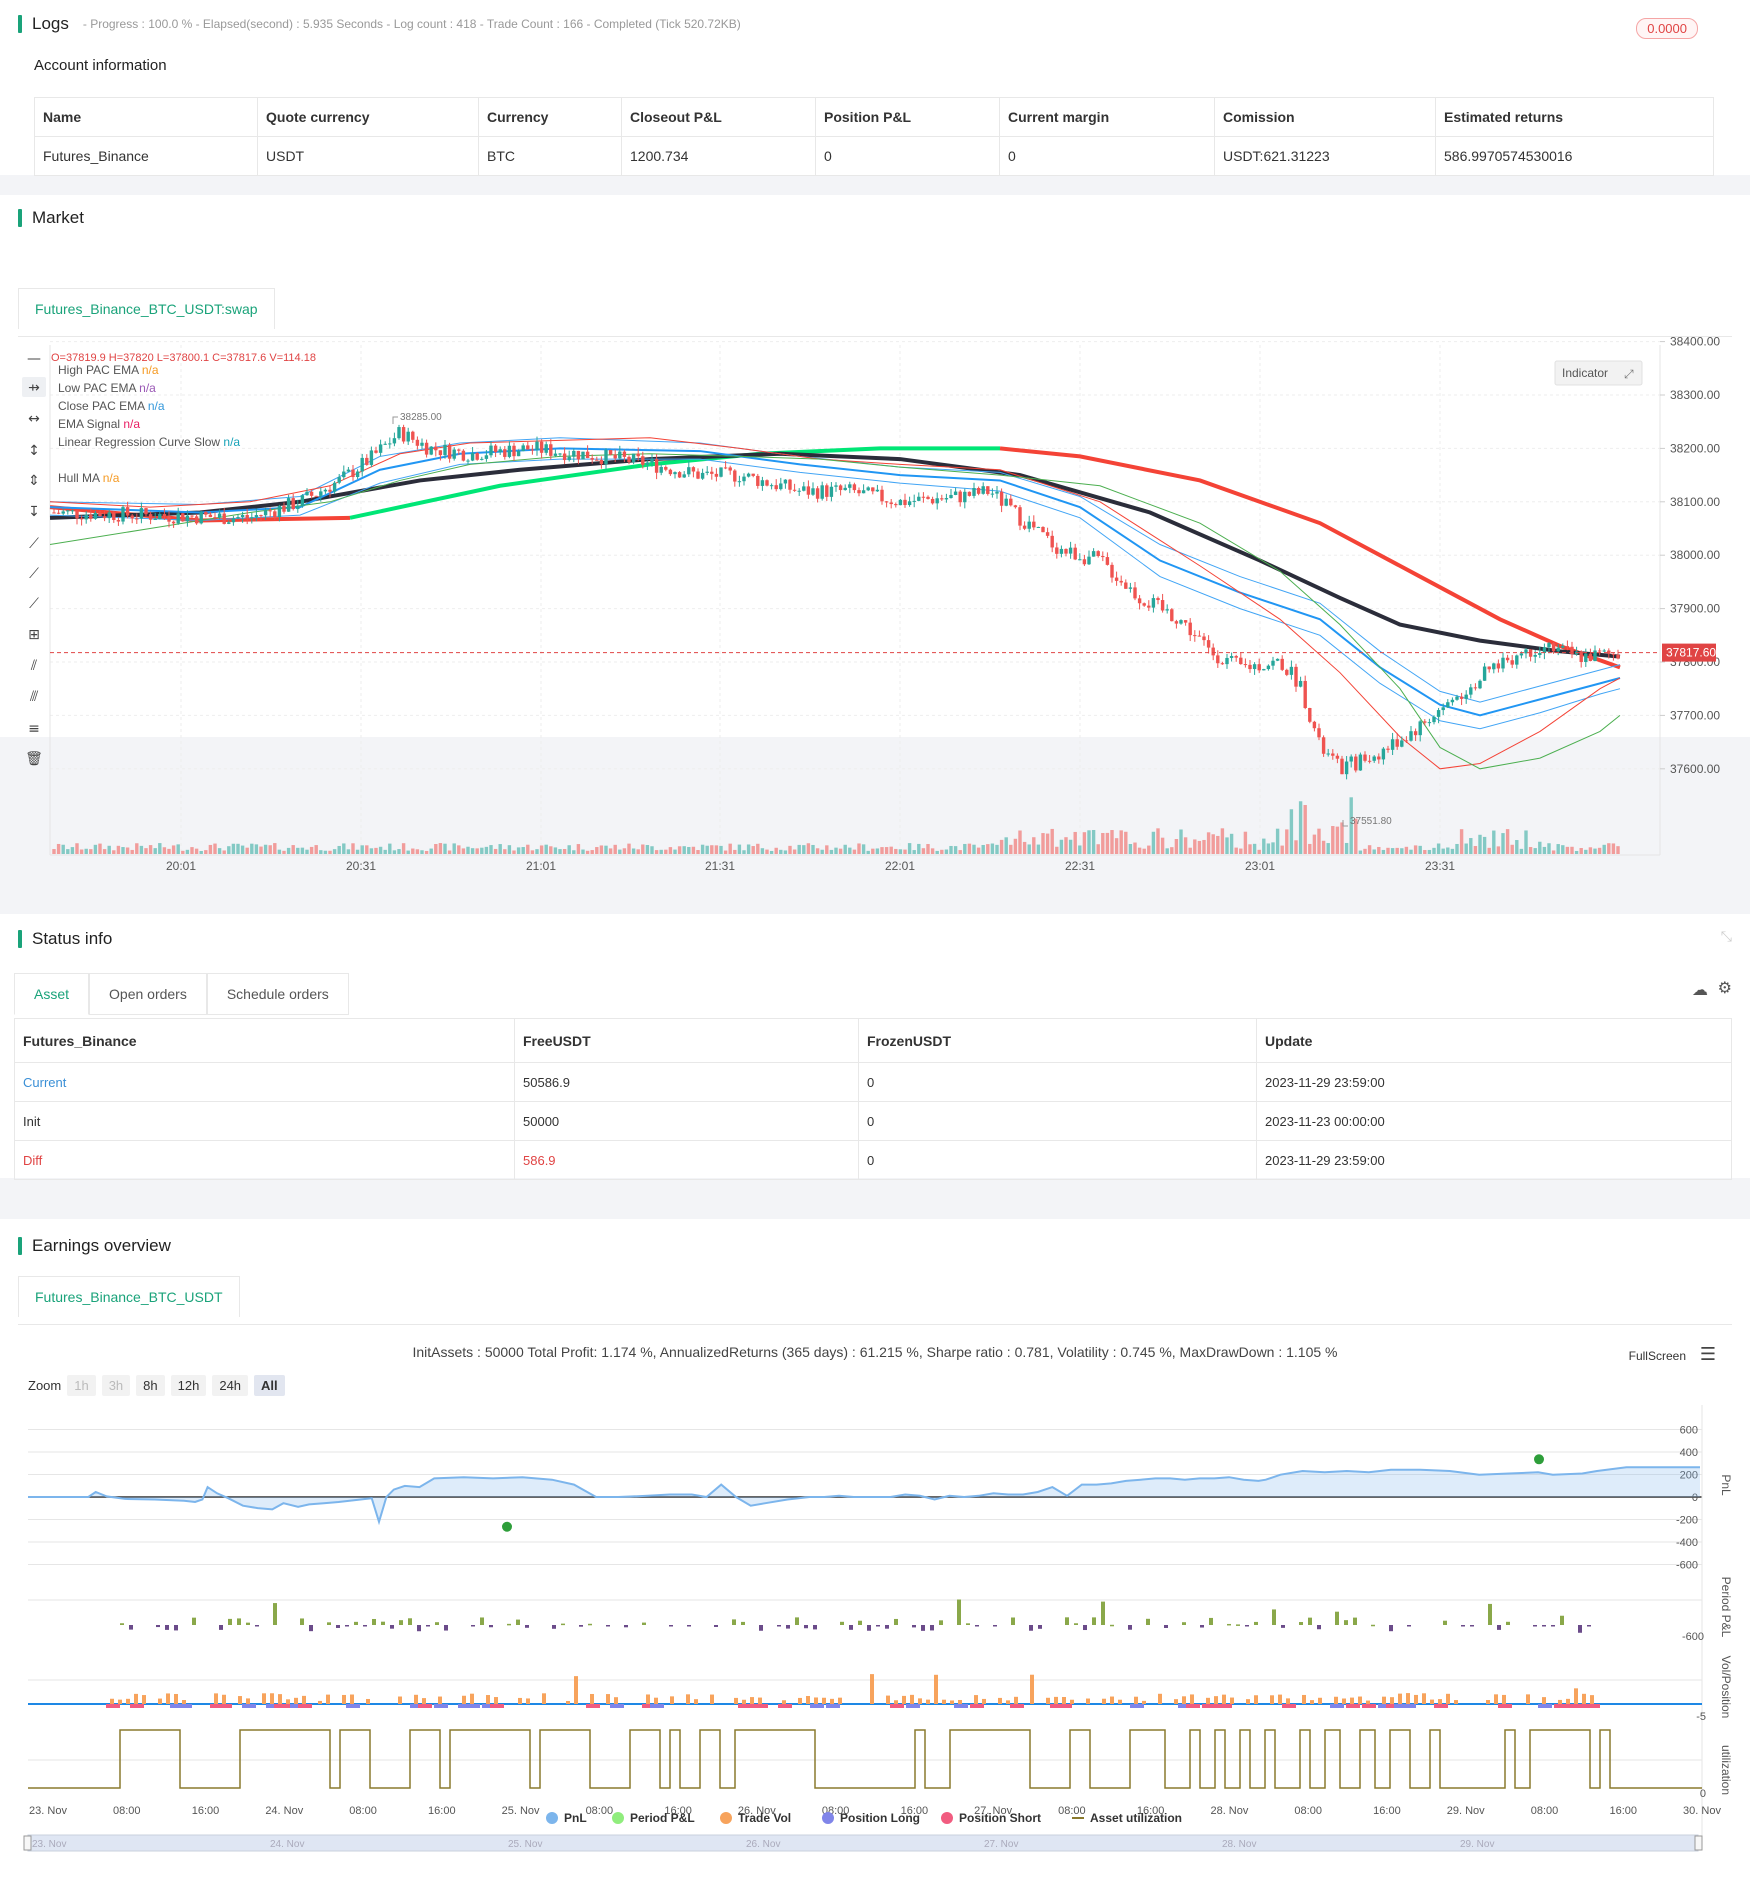 This screenshot has width=1750, height=1899. I want to click on asset-utilization-line, so click(865, 1759).